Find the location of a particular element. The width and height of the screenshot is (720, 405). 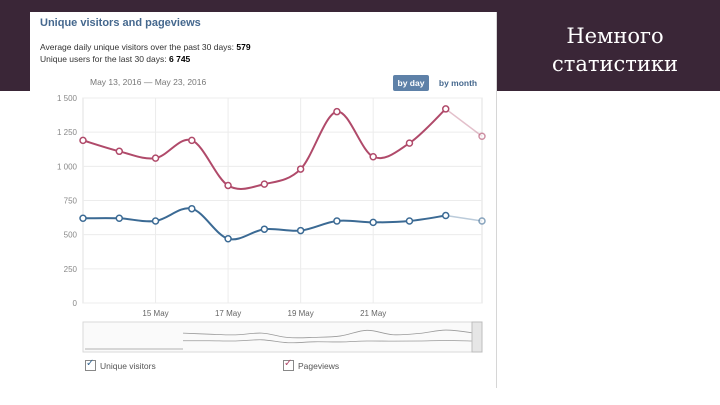

y-tick-label: 750 is located at coordinates (71, 201).